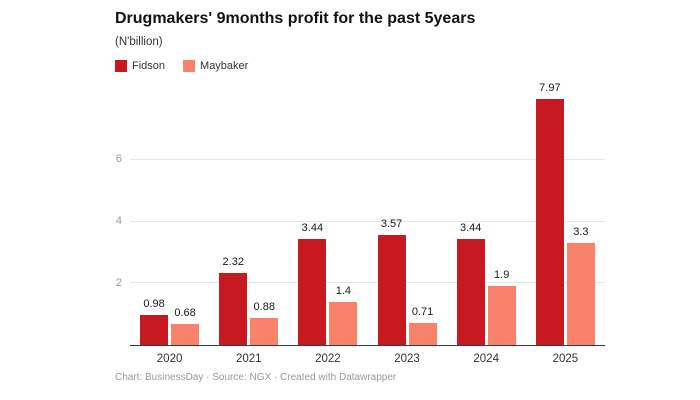 The height and width of the screenshot is (400, 700). What do you see at coordinates (407, 231) in the screenshot?
I see `bar-group-2023: 3.57 0.71 2023` at bounding box center [407, 231].